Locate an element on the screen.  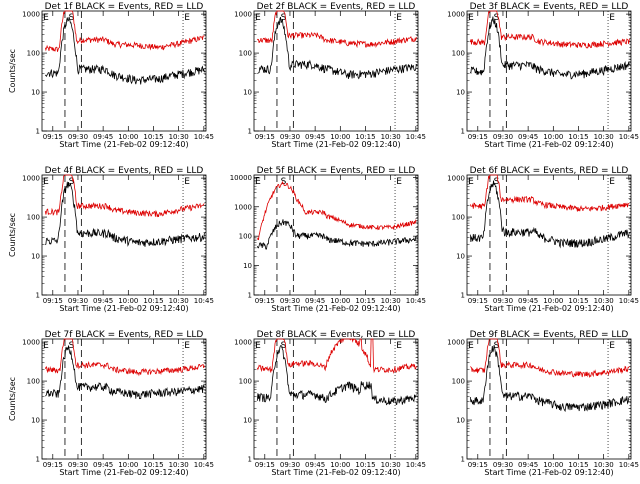
panel-title: Det 2f BLACK = Events, RED = LLD is located at coordinates (336, 7).